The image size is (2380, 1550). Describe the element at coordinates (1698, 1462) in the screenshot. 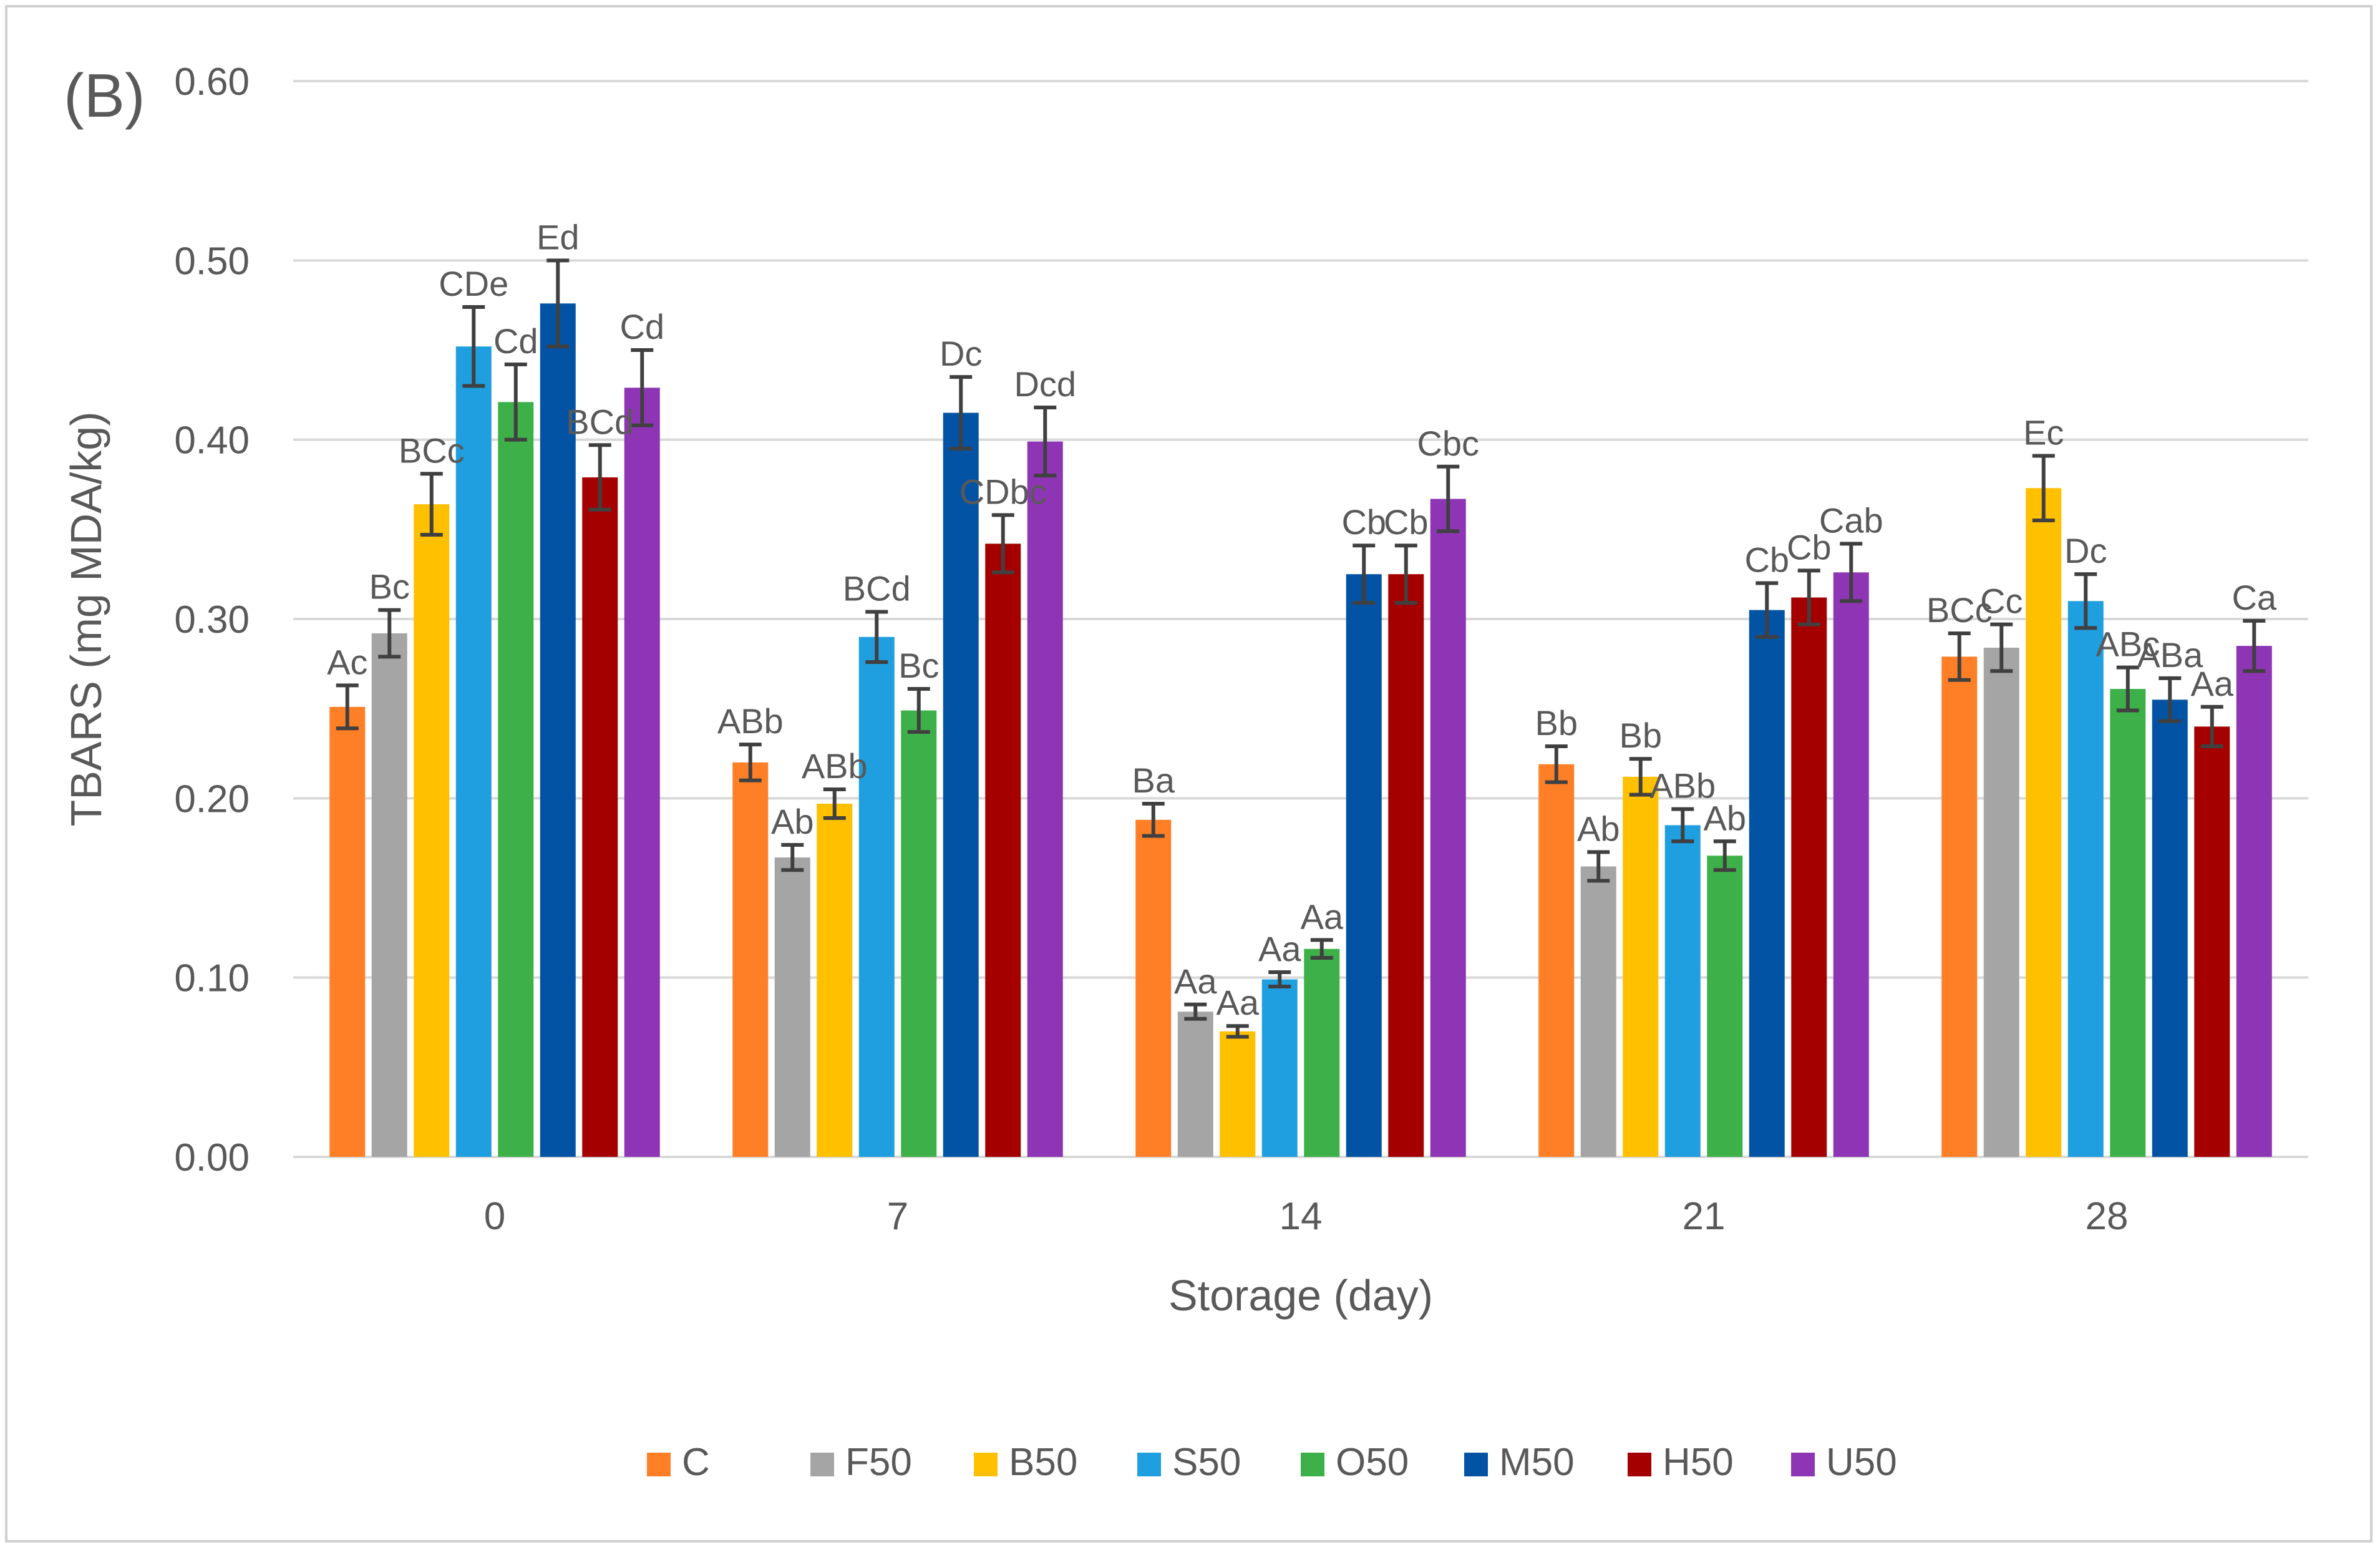

I see `legend-label-h50: H50` at that location.